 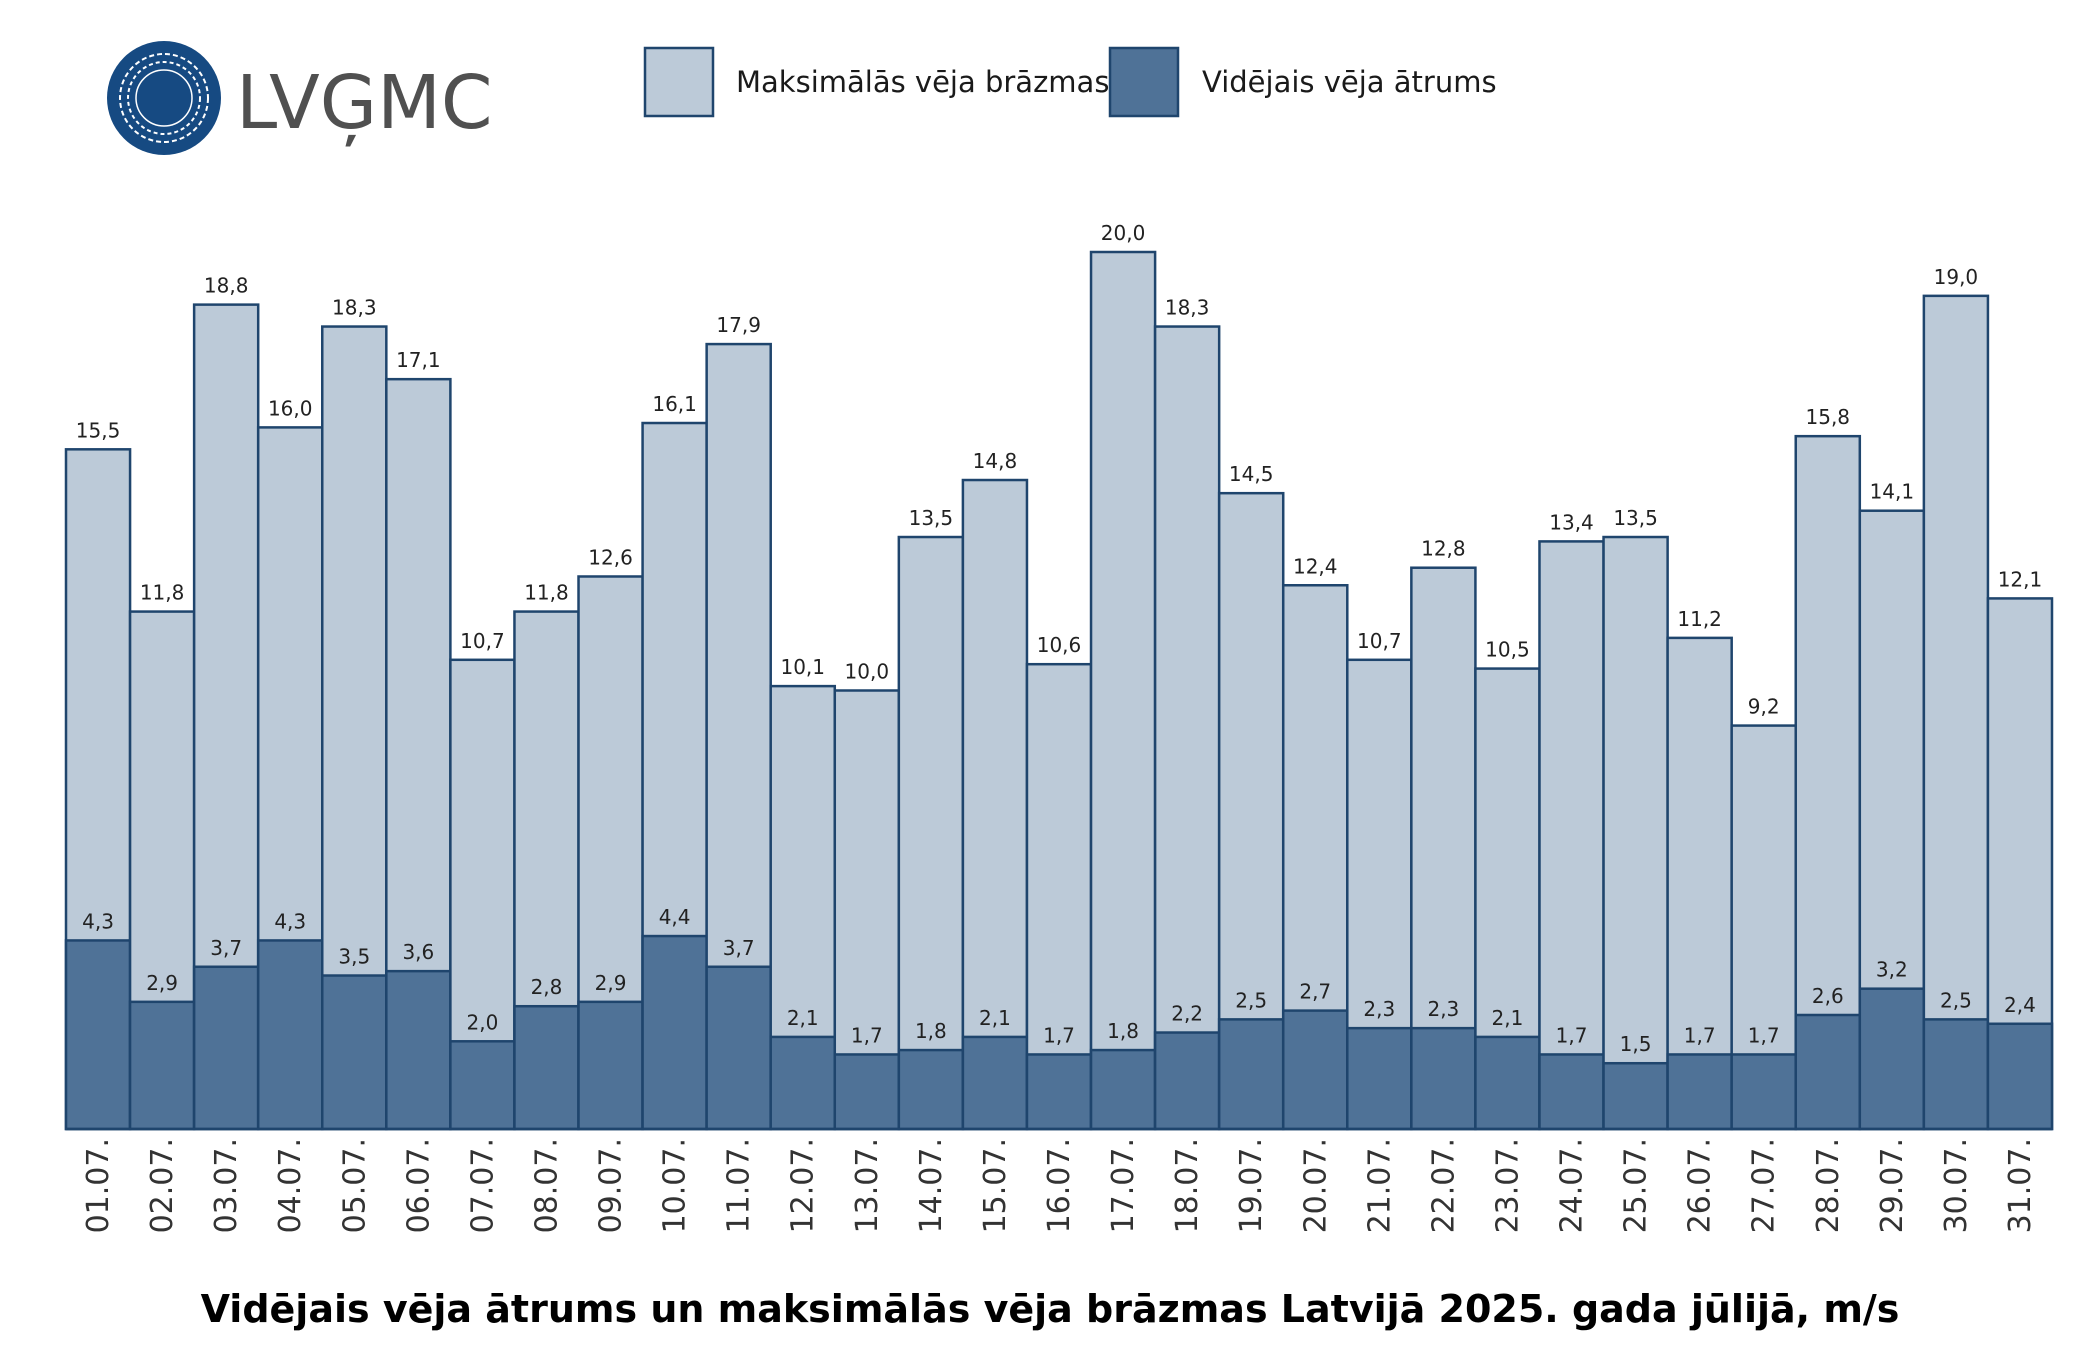 What do you see at coordinates (1764, 1185) in the screenshot?
I see `x-tick-label: 27.07.` at bounding box center [1764, 1185].